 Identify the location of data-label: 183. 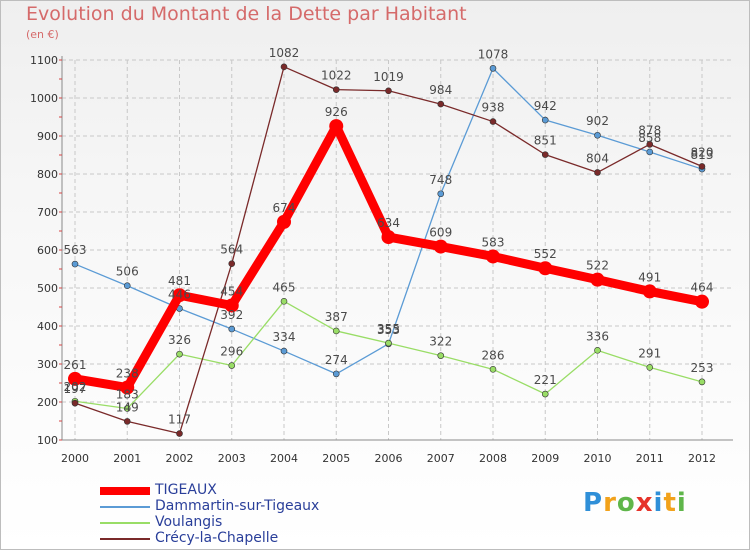
(127, 394).